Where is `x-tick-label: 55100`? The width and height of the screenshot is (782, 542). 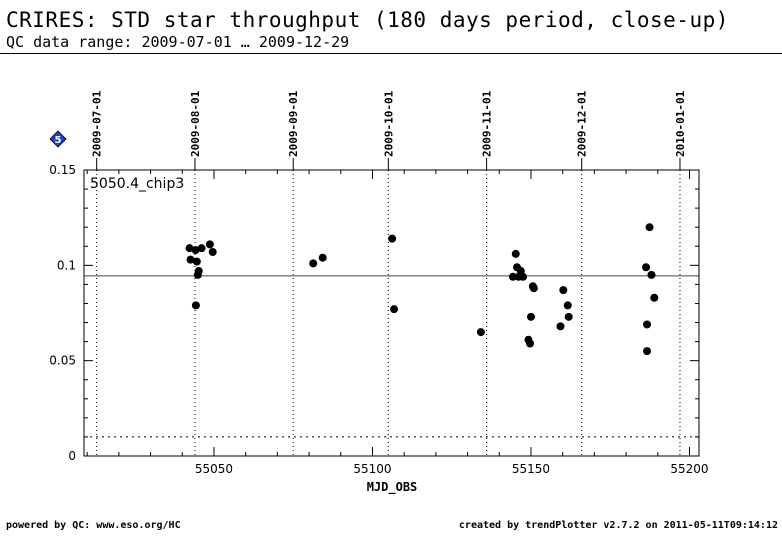 x-tick-label: 55100 is located at coordinates (372, 469).